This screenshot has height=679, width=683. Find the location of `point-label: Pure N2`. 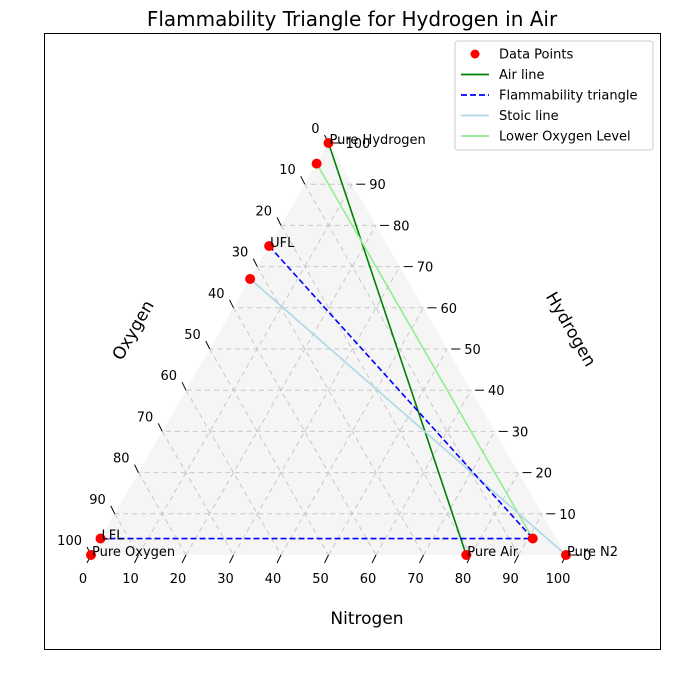

point-label: Pure N2 is located at coordinates (592, 552).